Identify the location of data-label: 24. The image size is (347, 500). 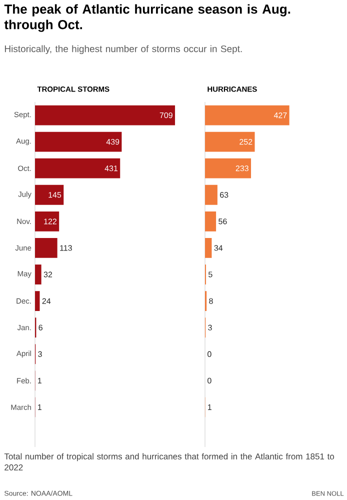
(46, 301).